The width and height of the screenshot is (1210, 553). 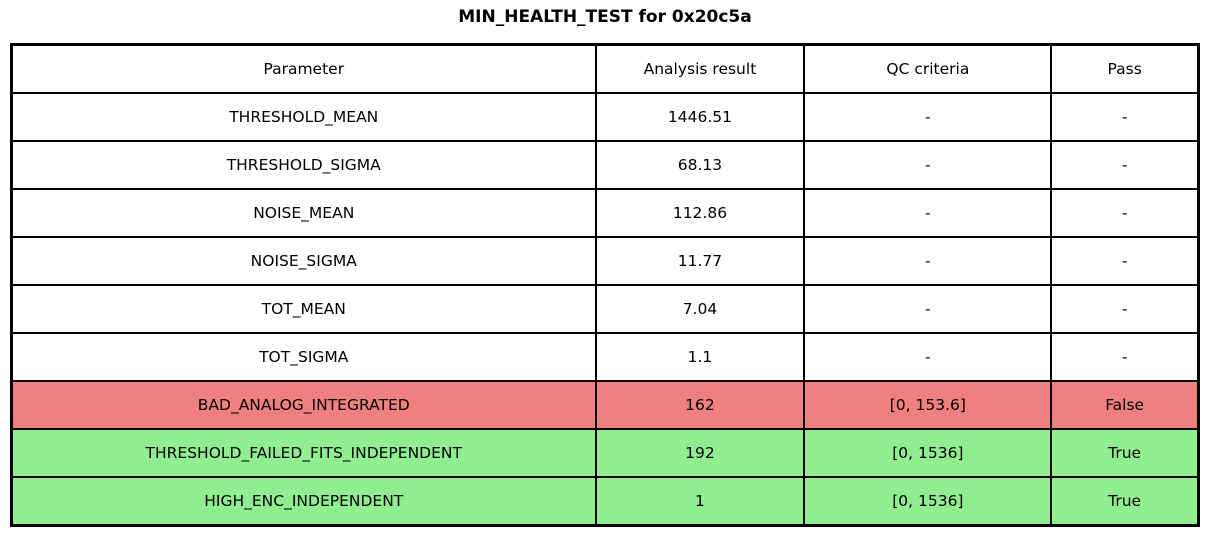 I want to click on cell-analysis-result: 192, so click(x=700, y=453).